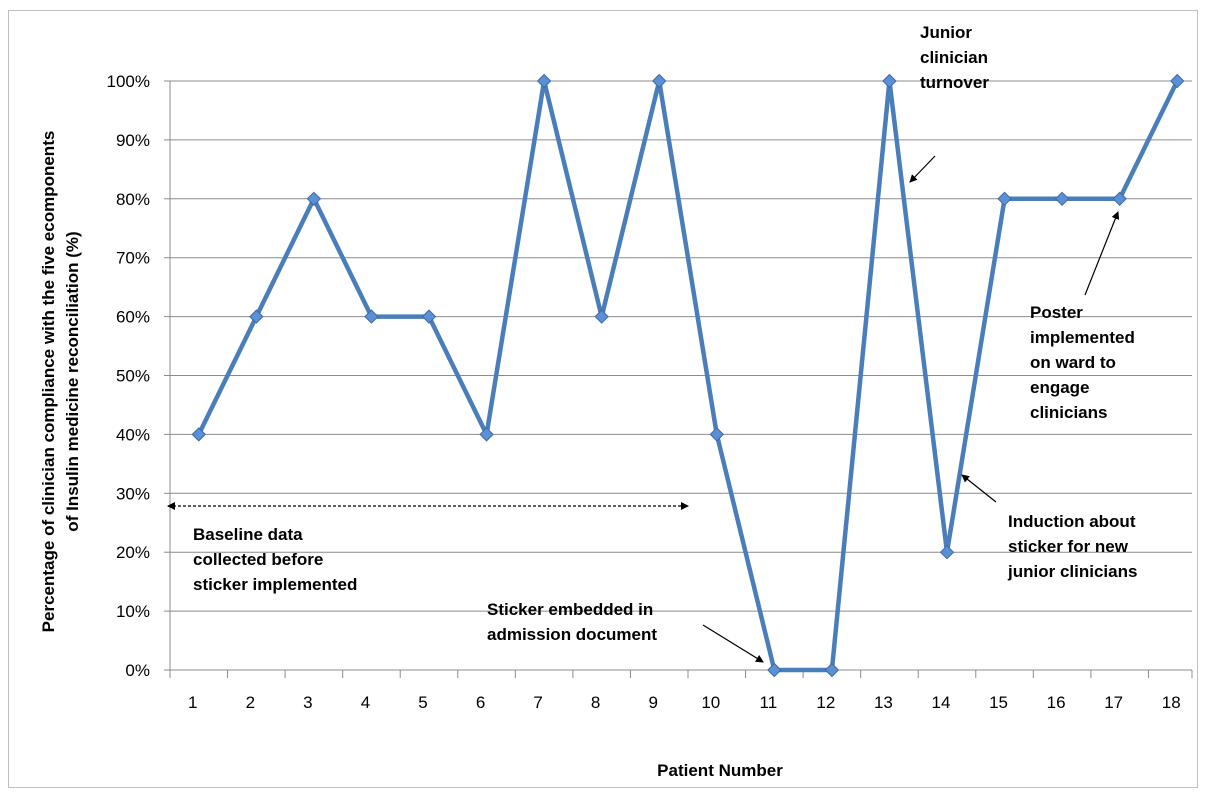  Describe the element at coordinates (133, 317) in the screenshot. I see `y-tick-label: 60%` at that location.